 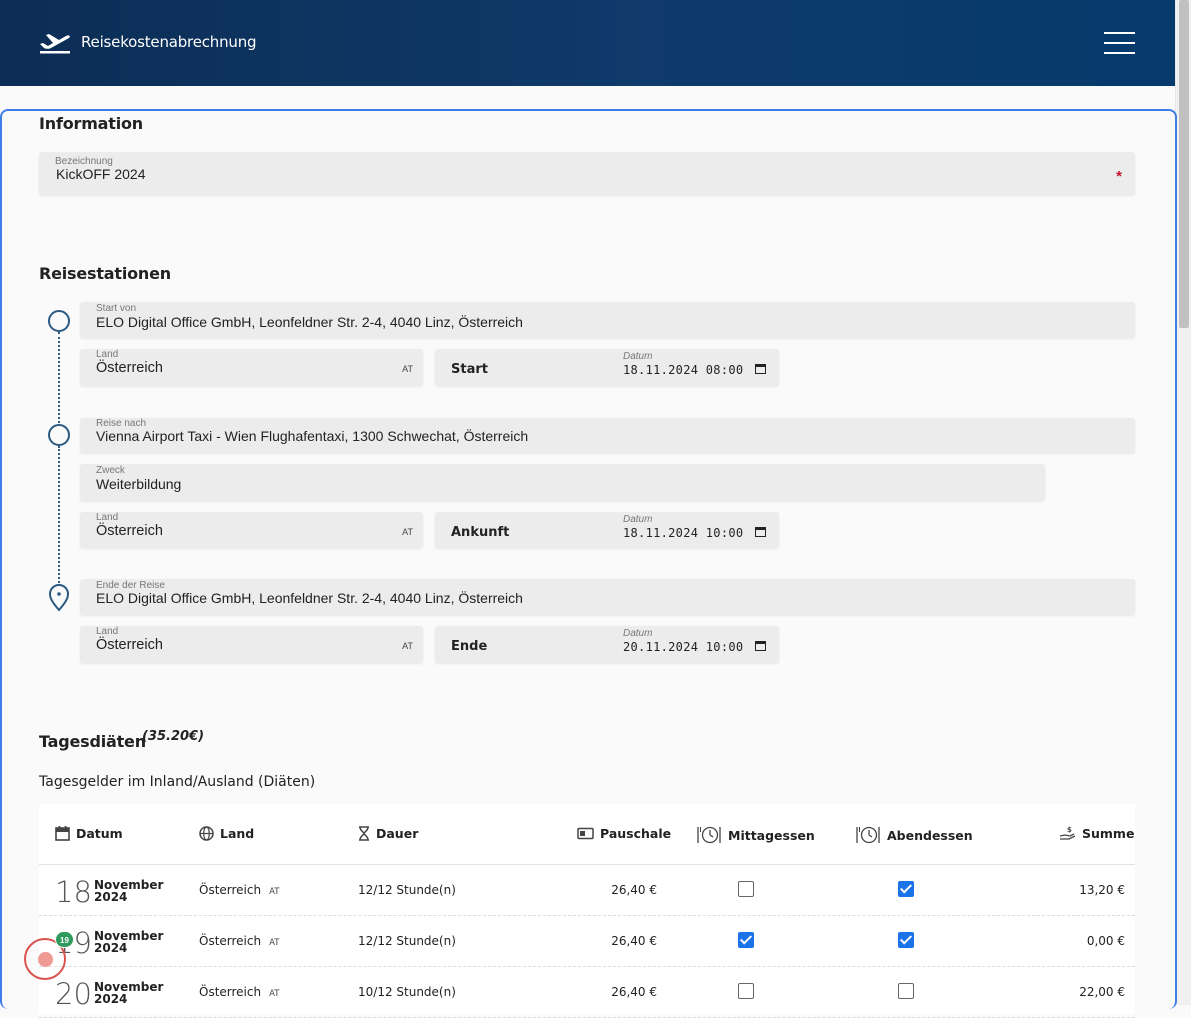 What do you see at coordinates (73, 994) in the screenshot?
I see `row-day: 20` at bounding box center [73, 994].